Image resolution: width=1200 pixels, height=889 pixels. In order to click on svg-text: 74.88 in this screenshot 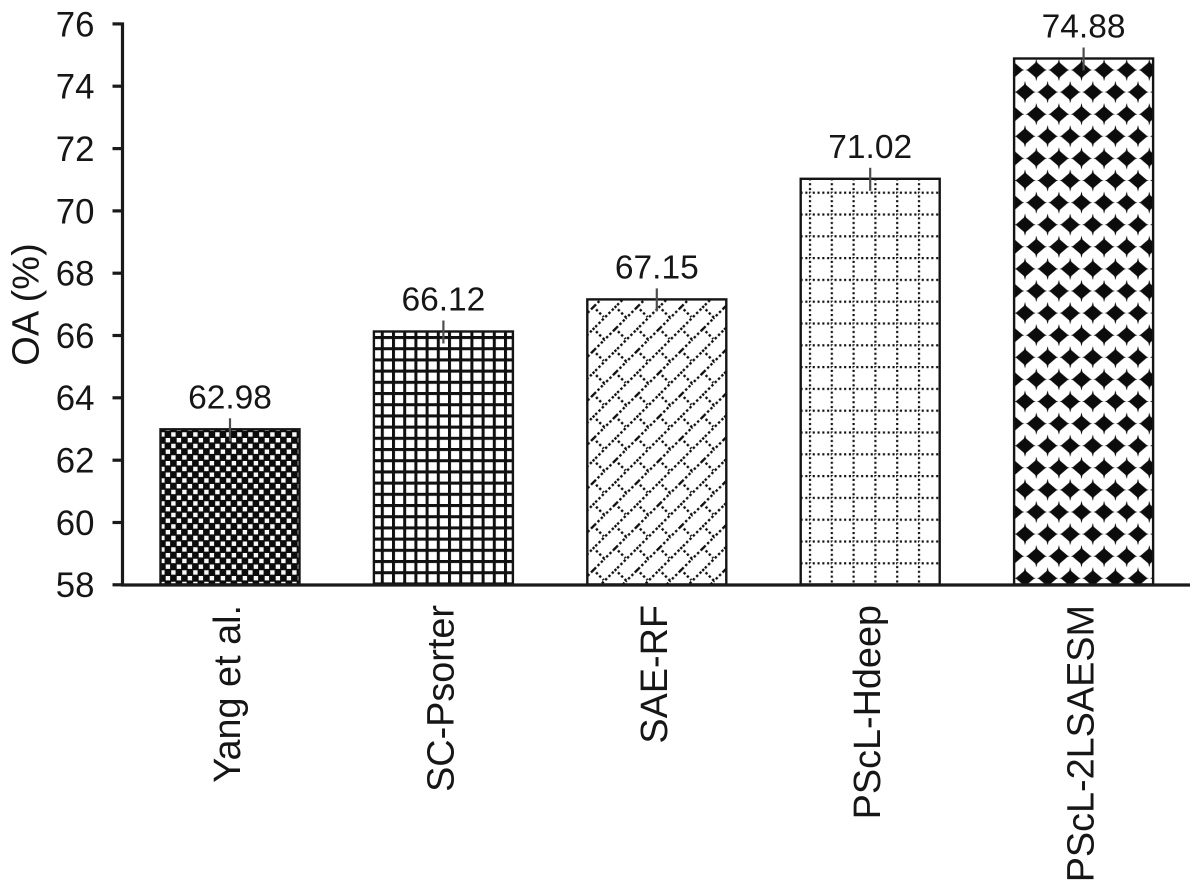, I will do `click(1084, 27)`.